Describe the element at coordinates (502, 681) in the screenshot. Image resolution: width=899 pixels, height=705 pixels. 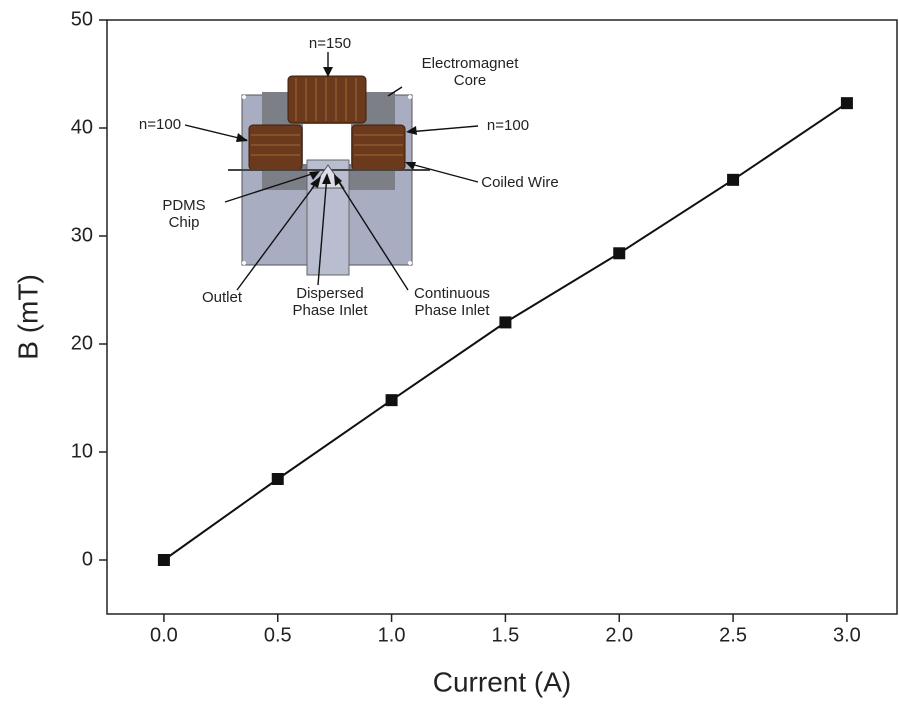
I see `x-axis-title: Current (A)` at that location.